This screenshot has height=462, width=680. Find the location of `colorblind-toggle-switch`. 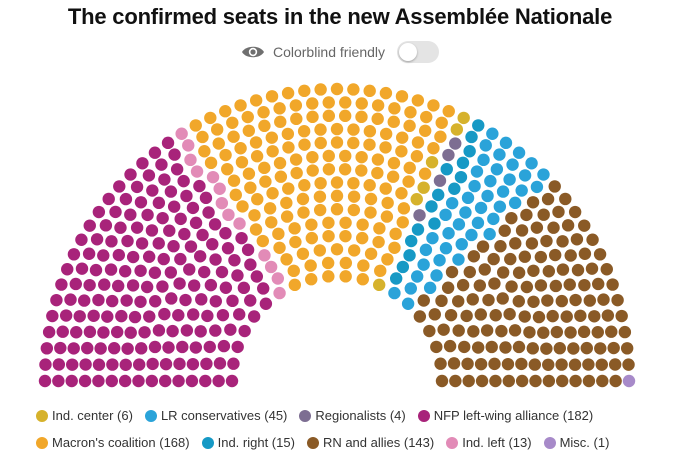

colorblind-toggle-switch is located at coordinates (418, 52).